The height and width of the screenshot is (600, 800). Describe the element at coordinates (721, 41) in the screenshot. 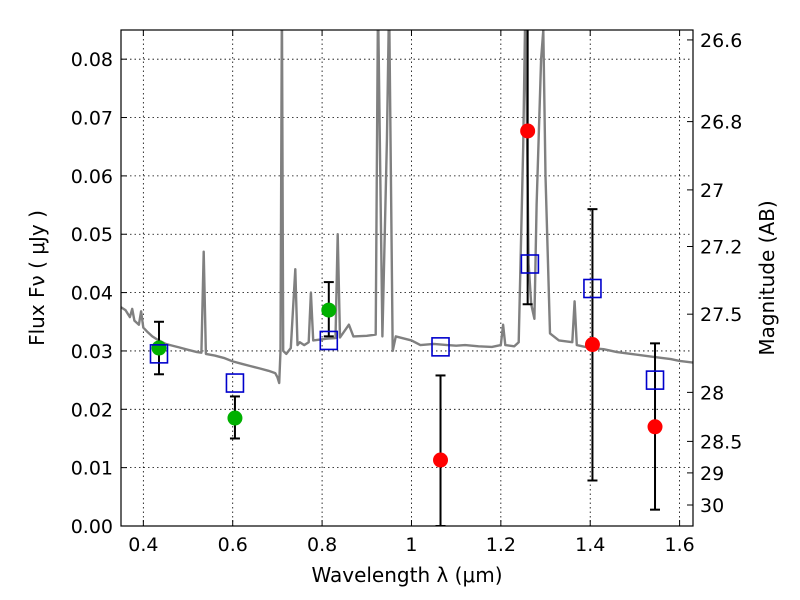

I see `right-tick-label: 26.6` at that location.